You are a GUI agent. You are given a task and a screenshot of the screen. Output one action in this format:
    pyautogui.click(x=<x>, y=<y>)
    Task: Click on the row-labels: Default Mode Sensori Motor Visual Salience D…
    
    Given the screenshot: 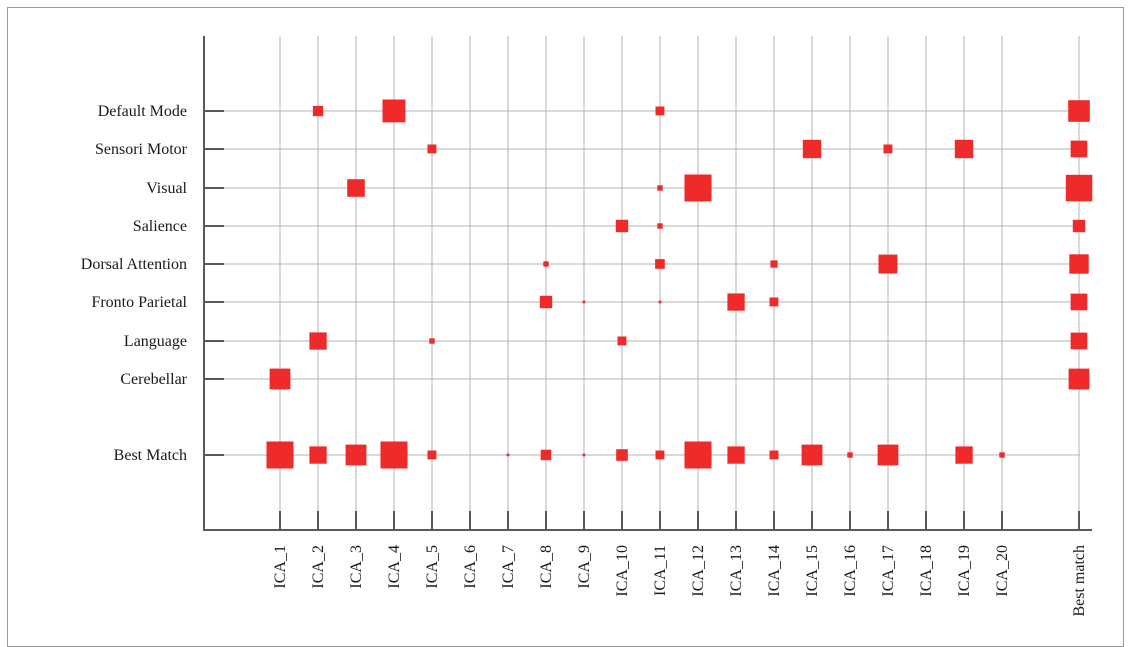 What is the action you would take?
    pyautogui.click(x=152, y=283)
    